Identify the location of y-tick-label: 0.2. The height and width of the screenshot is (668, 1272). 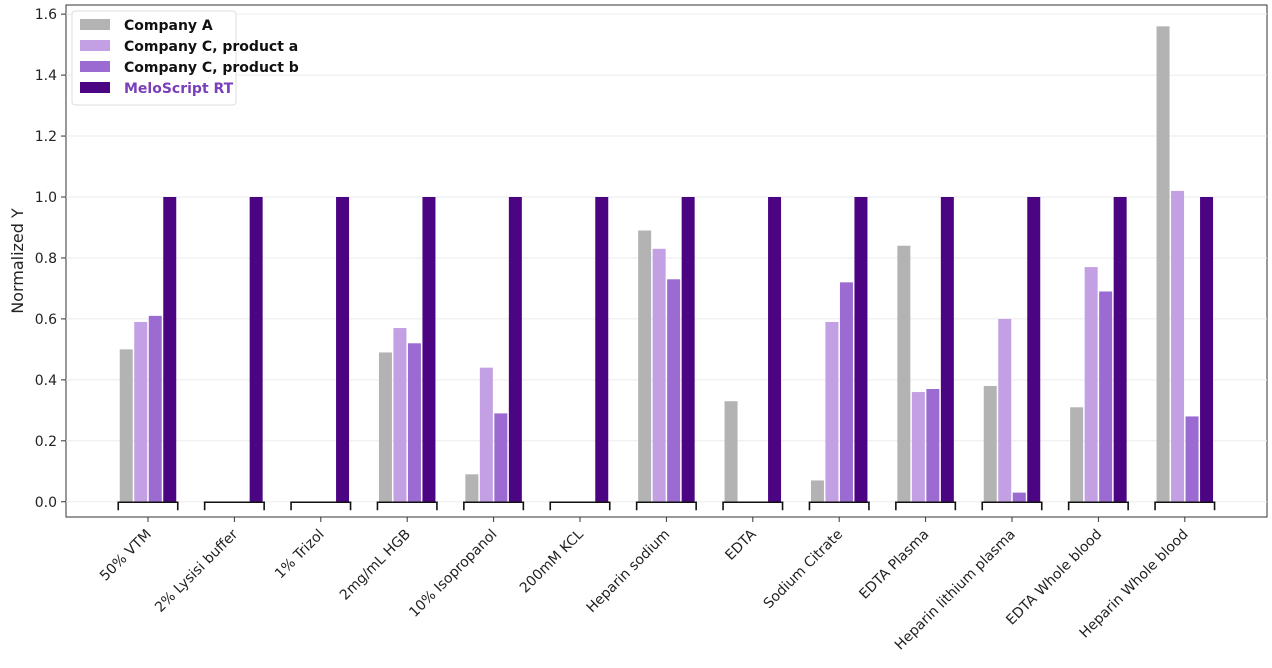
(46, 442).